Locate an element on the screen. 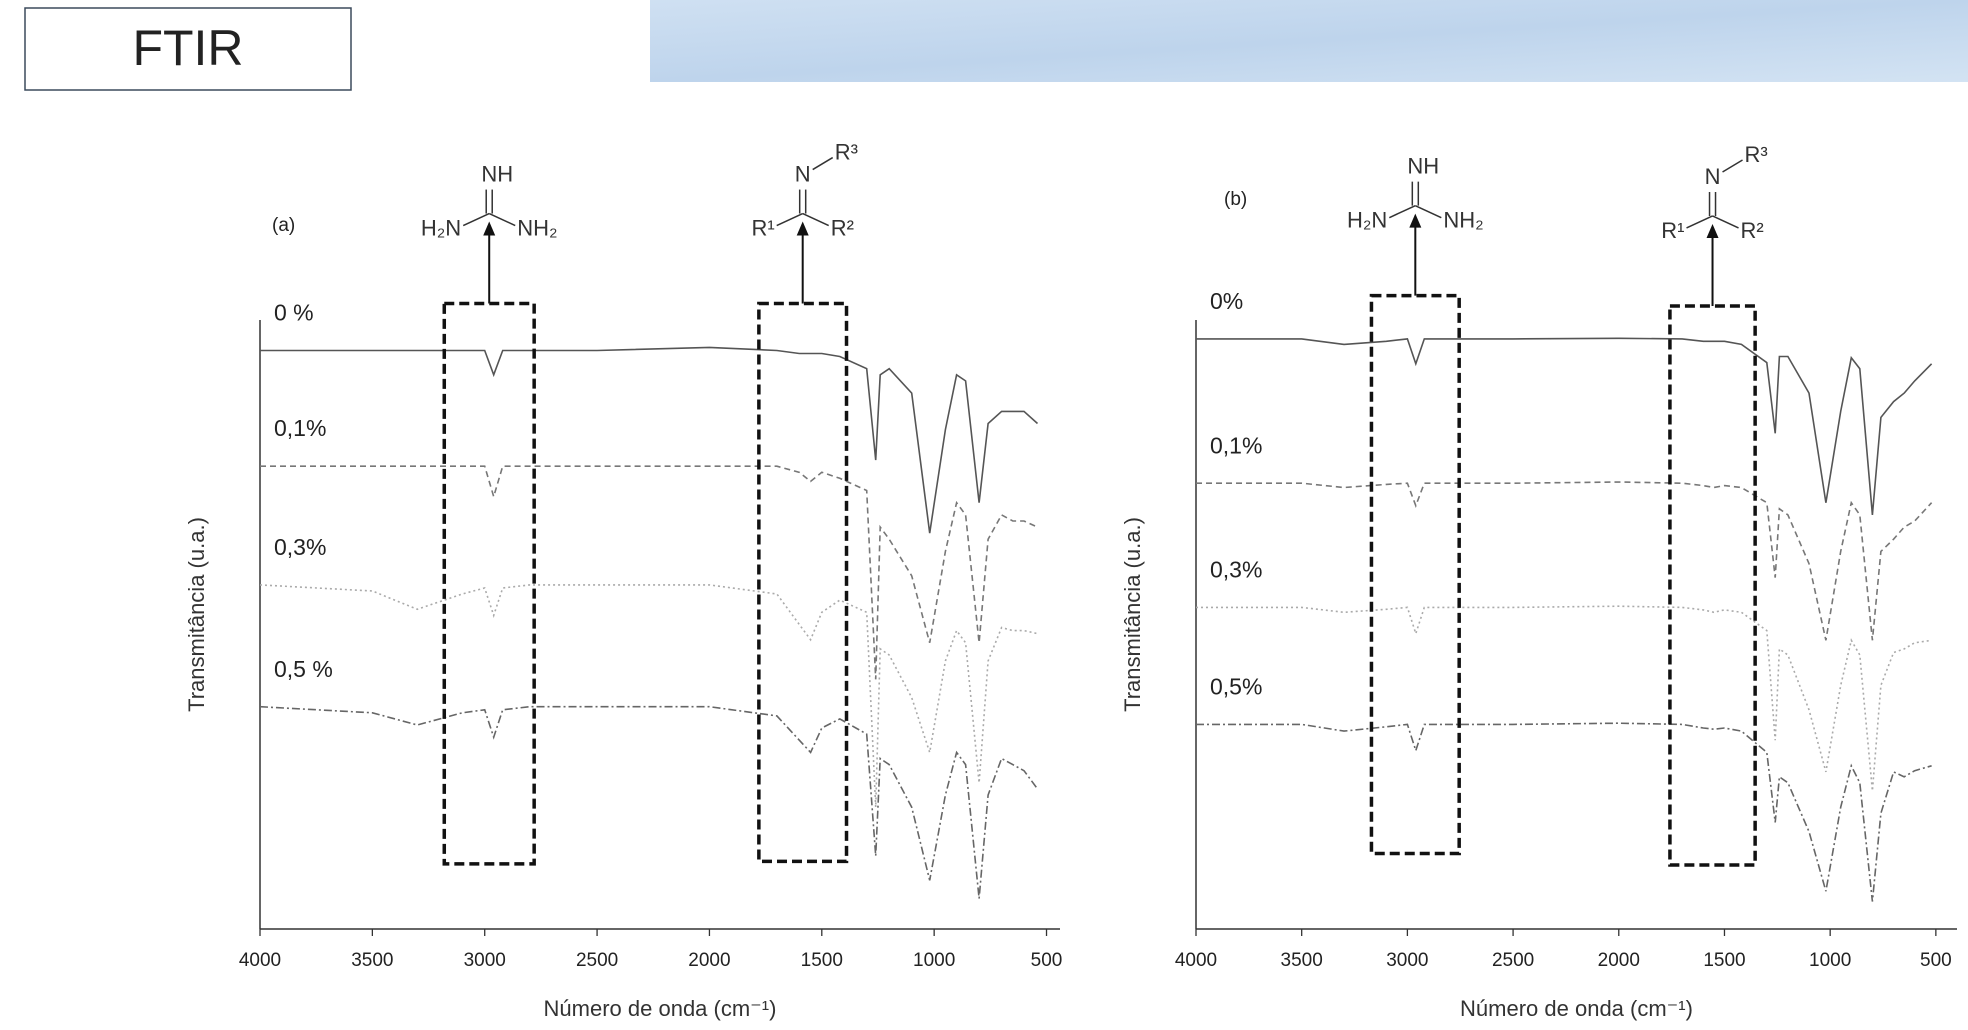  panel-label: (a) is located at coordinates (283, 225).